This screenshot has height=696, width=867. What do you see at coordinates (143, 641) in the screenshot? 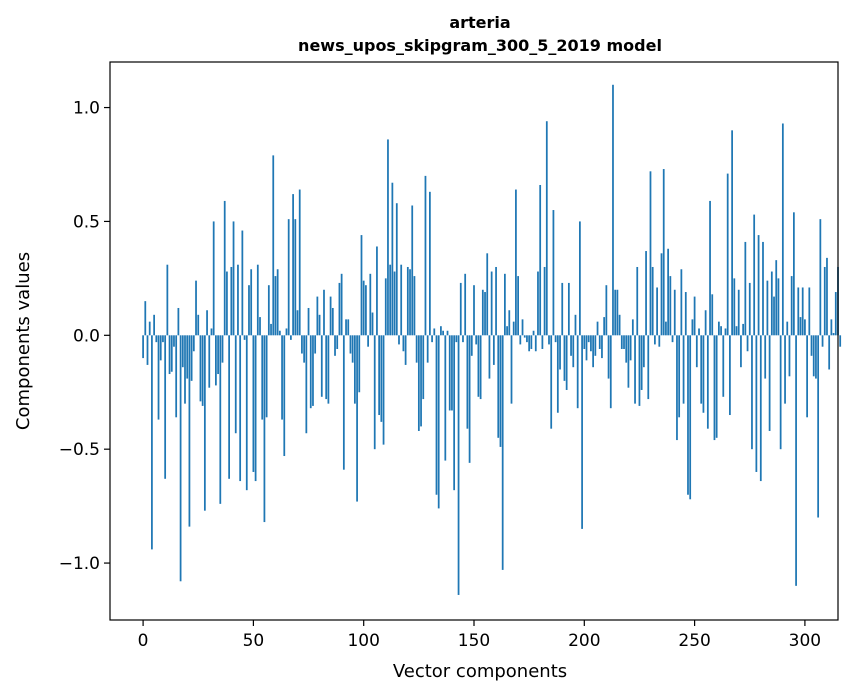
I see `x-tick-label: 0` at bounding box center [143, 641].